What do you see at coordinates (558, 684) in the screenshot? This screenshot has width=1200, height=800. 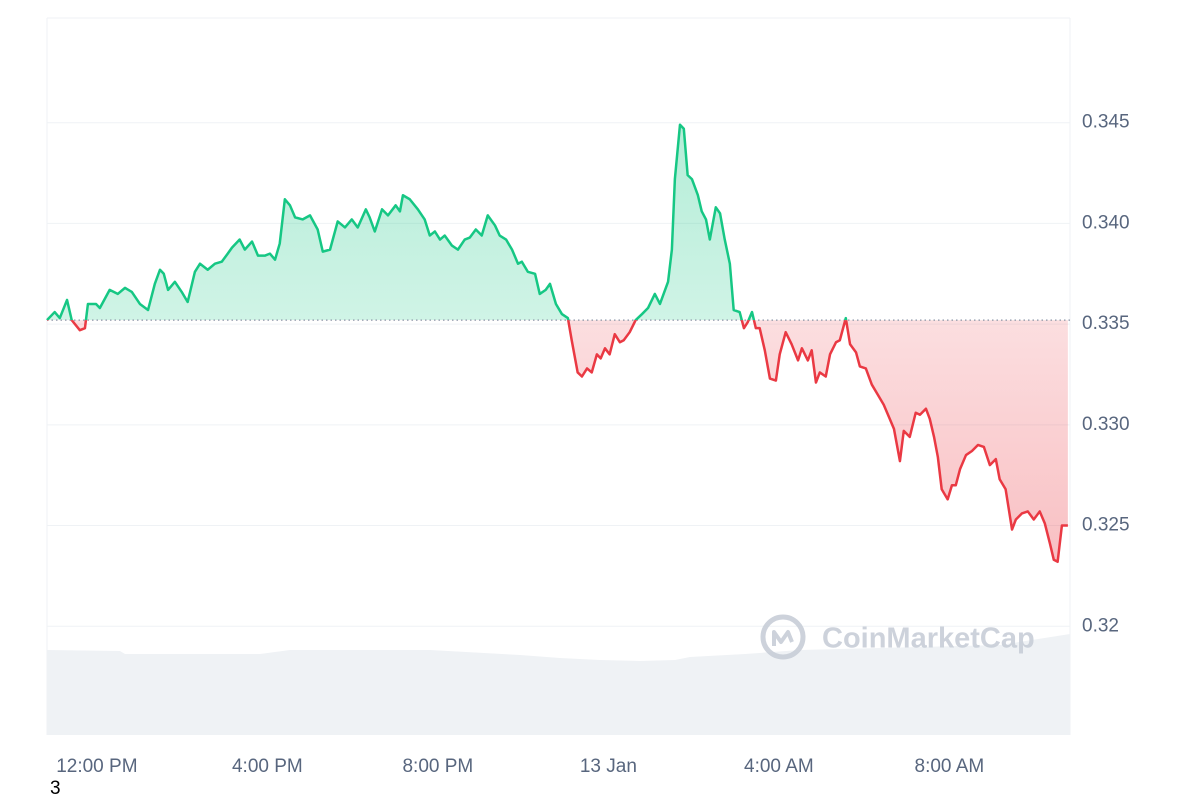 I see `volume-backdrop` at bounding box center [558, 684].